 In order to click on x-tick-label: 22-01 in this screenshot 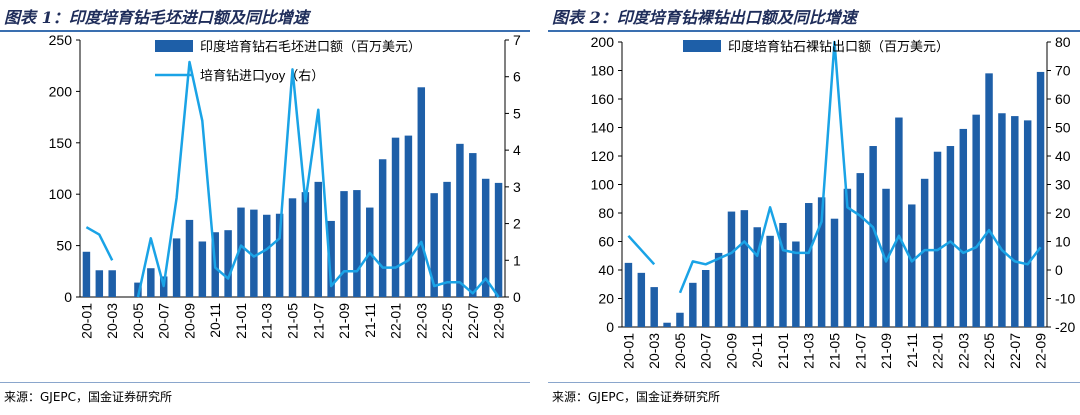, I will do `click(938, 351)`.